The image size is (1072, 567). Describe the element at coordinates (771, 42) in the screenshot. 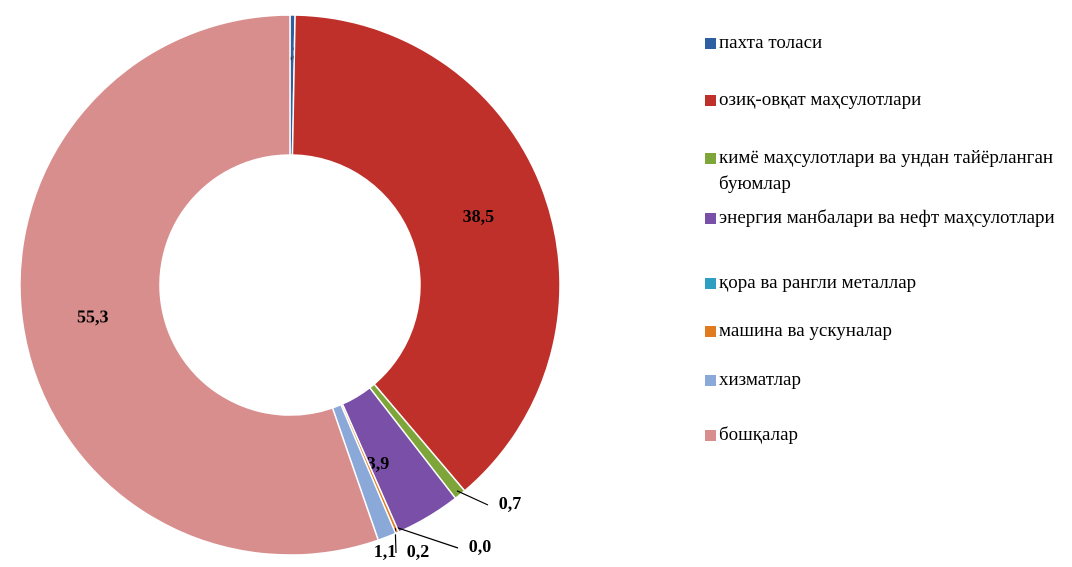

I see `legend-label: пахта толаси` at that location.